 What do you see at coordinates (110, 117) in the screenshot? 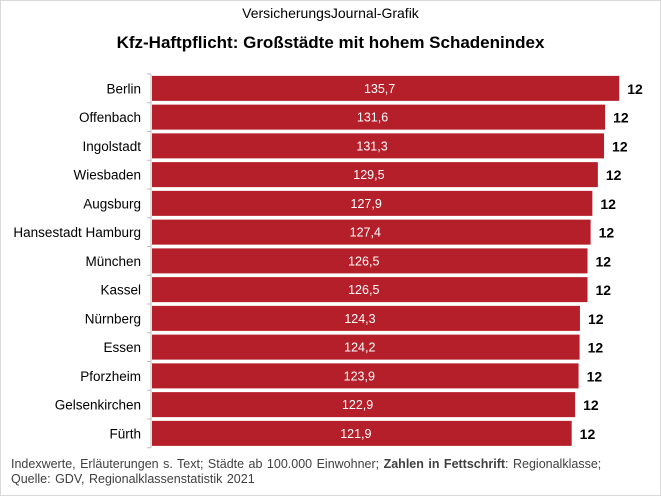
I see `category-label: Offenbach` at bounding box center [110, 117].